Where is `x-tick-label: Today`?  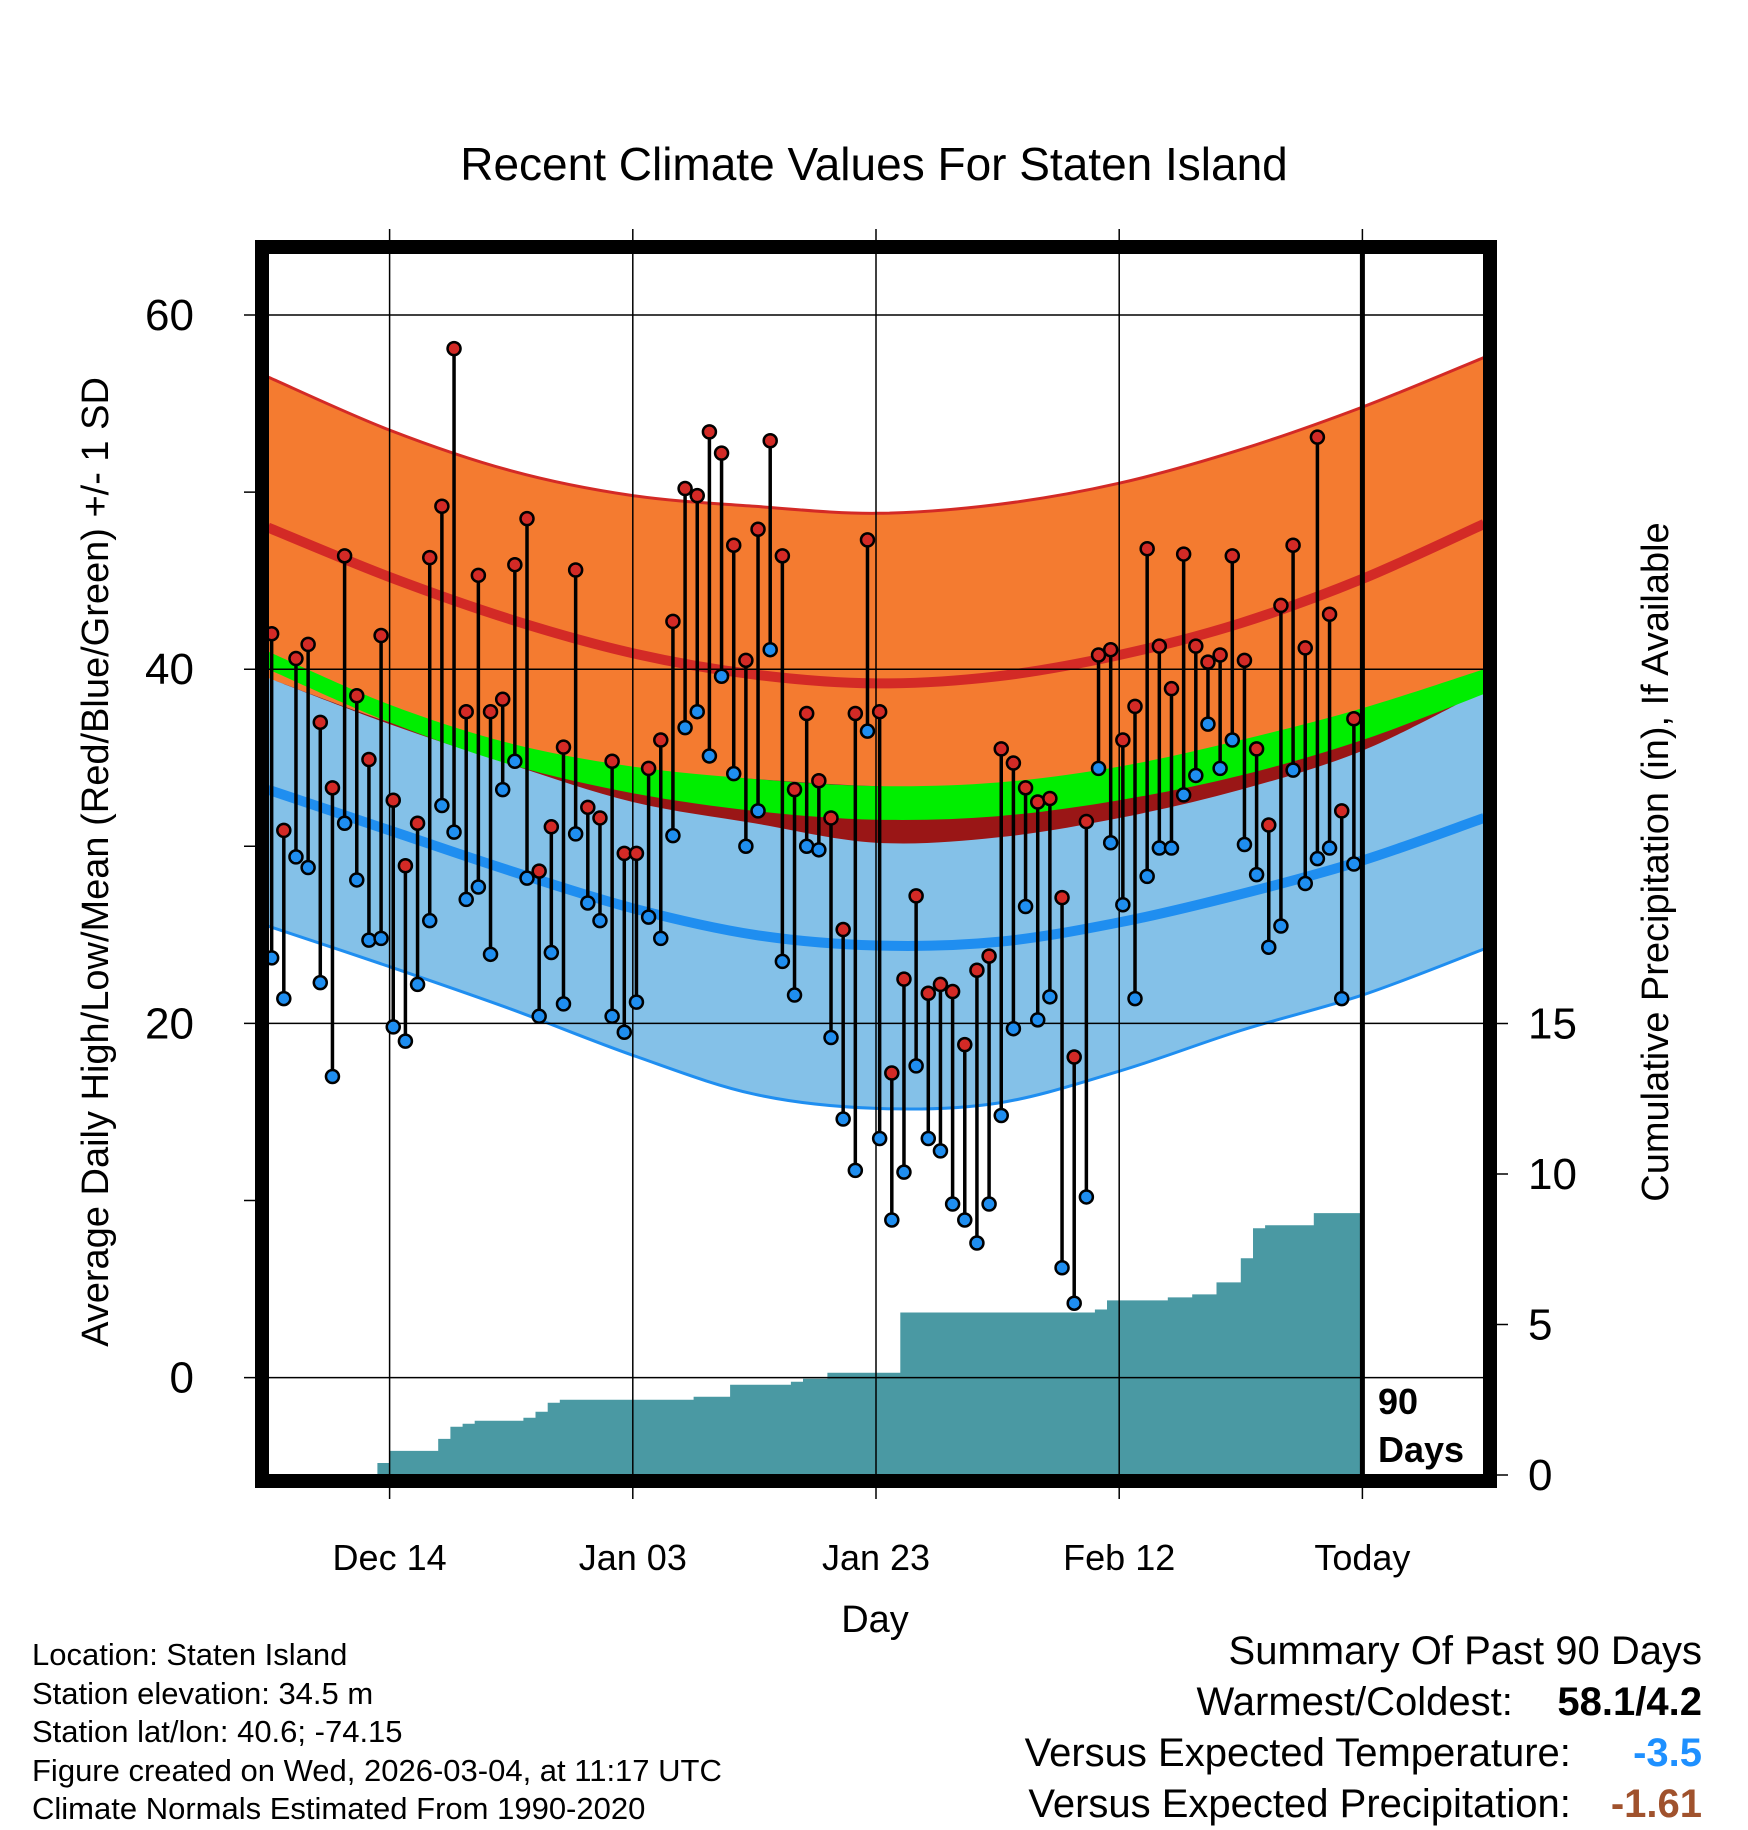
x-tick-label: Today is located at coordinates (1362, 1557).